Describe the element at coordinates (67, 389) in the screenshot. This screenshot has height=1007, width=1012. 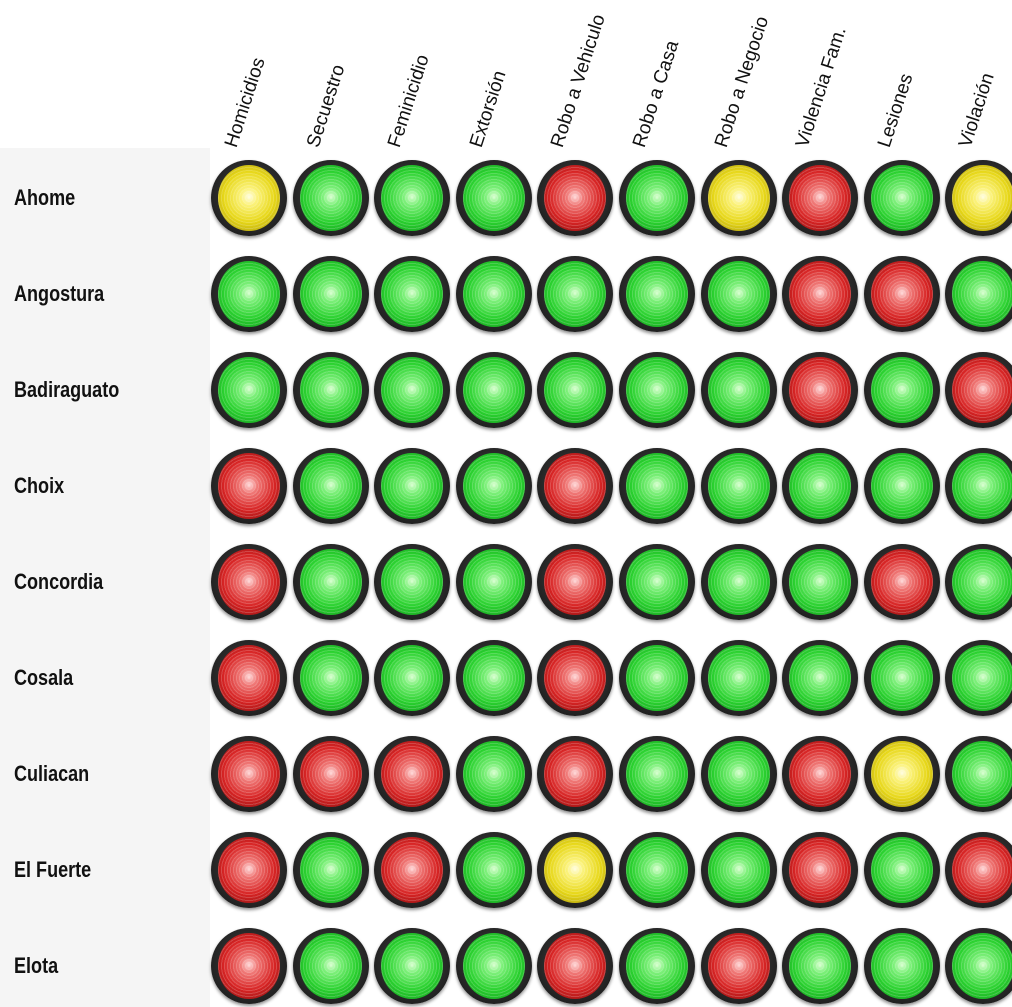
I see `row-label: Badiraguato` at that location.